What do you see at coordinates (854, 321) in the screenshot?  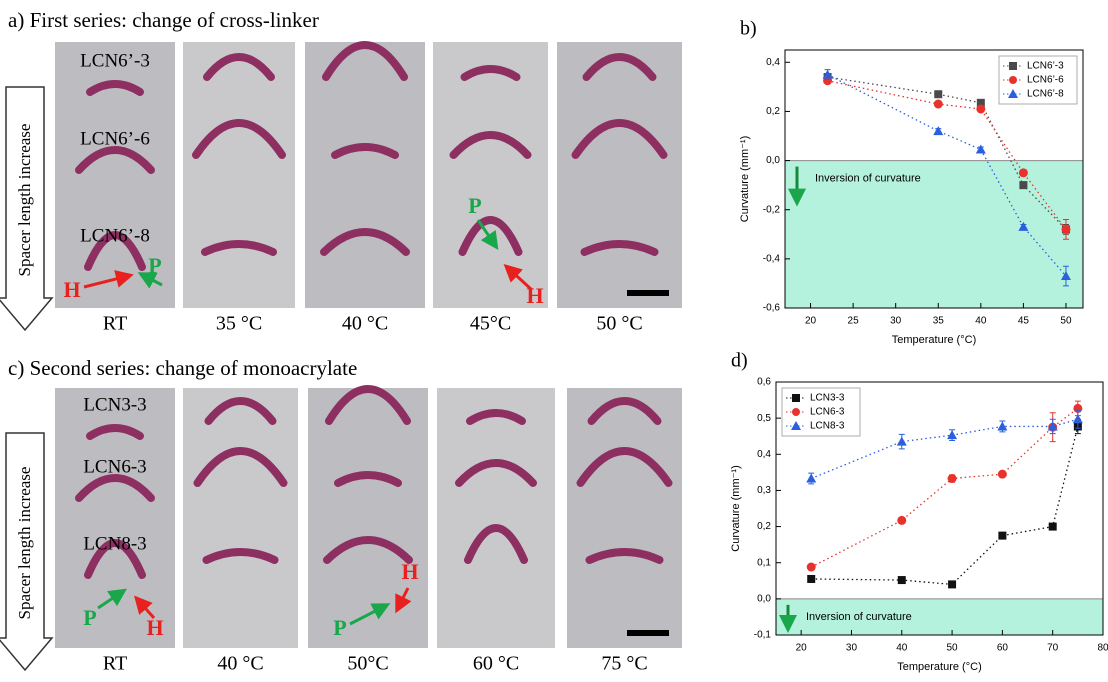 I see `x-tick-label: 25` at bounding box center [854, 321].